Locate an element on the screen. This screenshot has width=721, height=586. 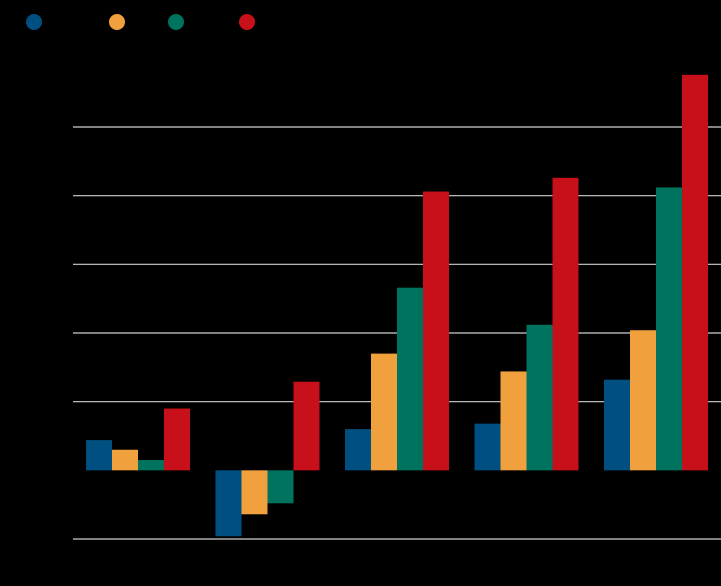
legend is located at coordinates (360, 23).